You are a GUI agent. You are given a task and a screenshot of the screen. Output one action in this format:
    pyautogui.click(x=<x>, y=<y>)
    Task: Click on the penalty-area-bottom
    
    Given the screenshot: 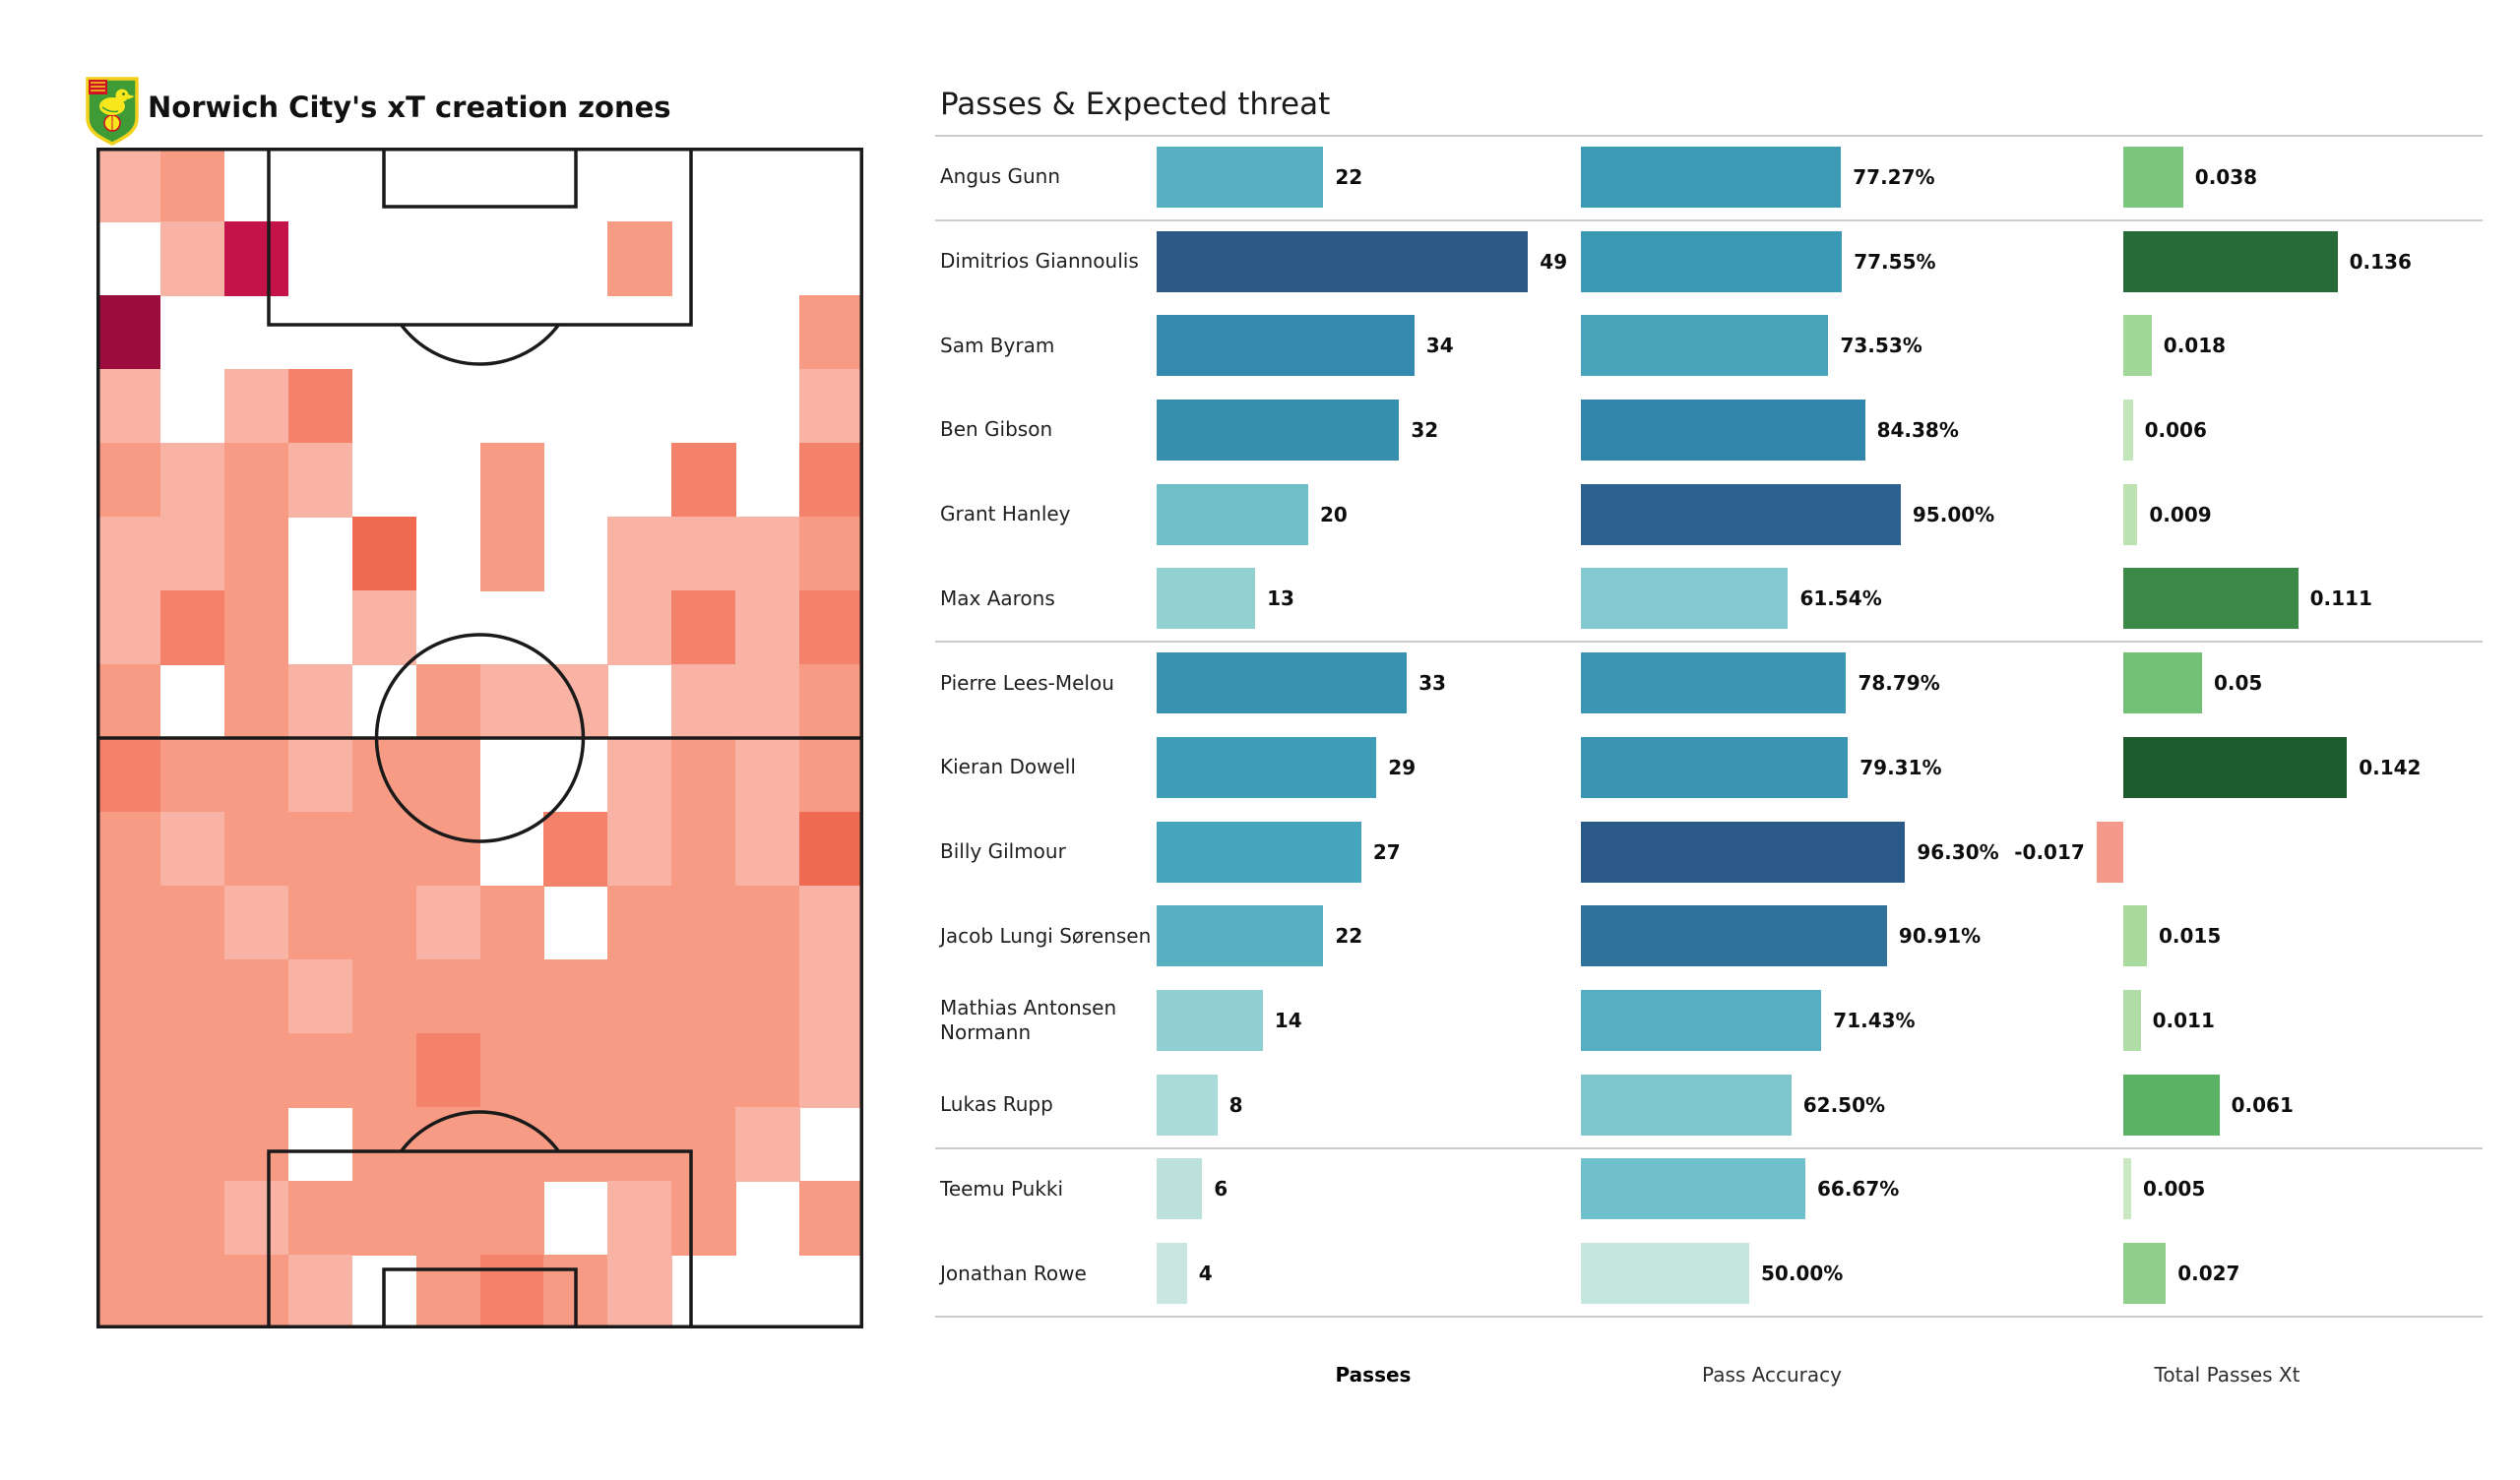 What is the action you would take?
    pyautogui.click(x=480, y=1239)
    